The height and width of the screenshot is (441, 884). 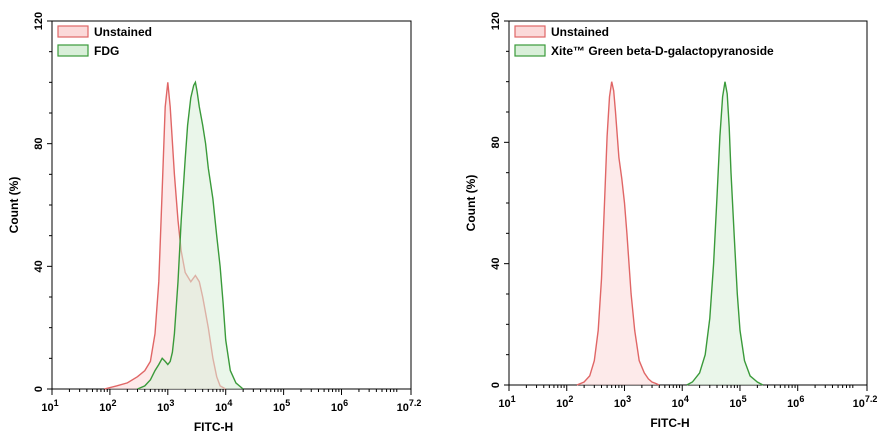 What do you see at coordinates (106, 51) in the screenshot?
I see `legend-label: FDG` at bounding box center [106, 51].